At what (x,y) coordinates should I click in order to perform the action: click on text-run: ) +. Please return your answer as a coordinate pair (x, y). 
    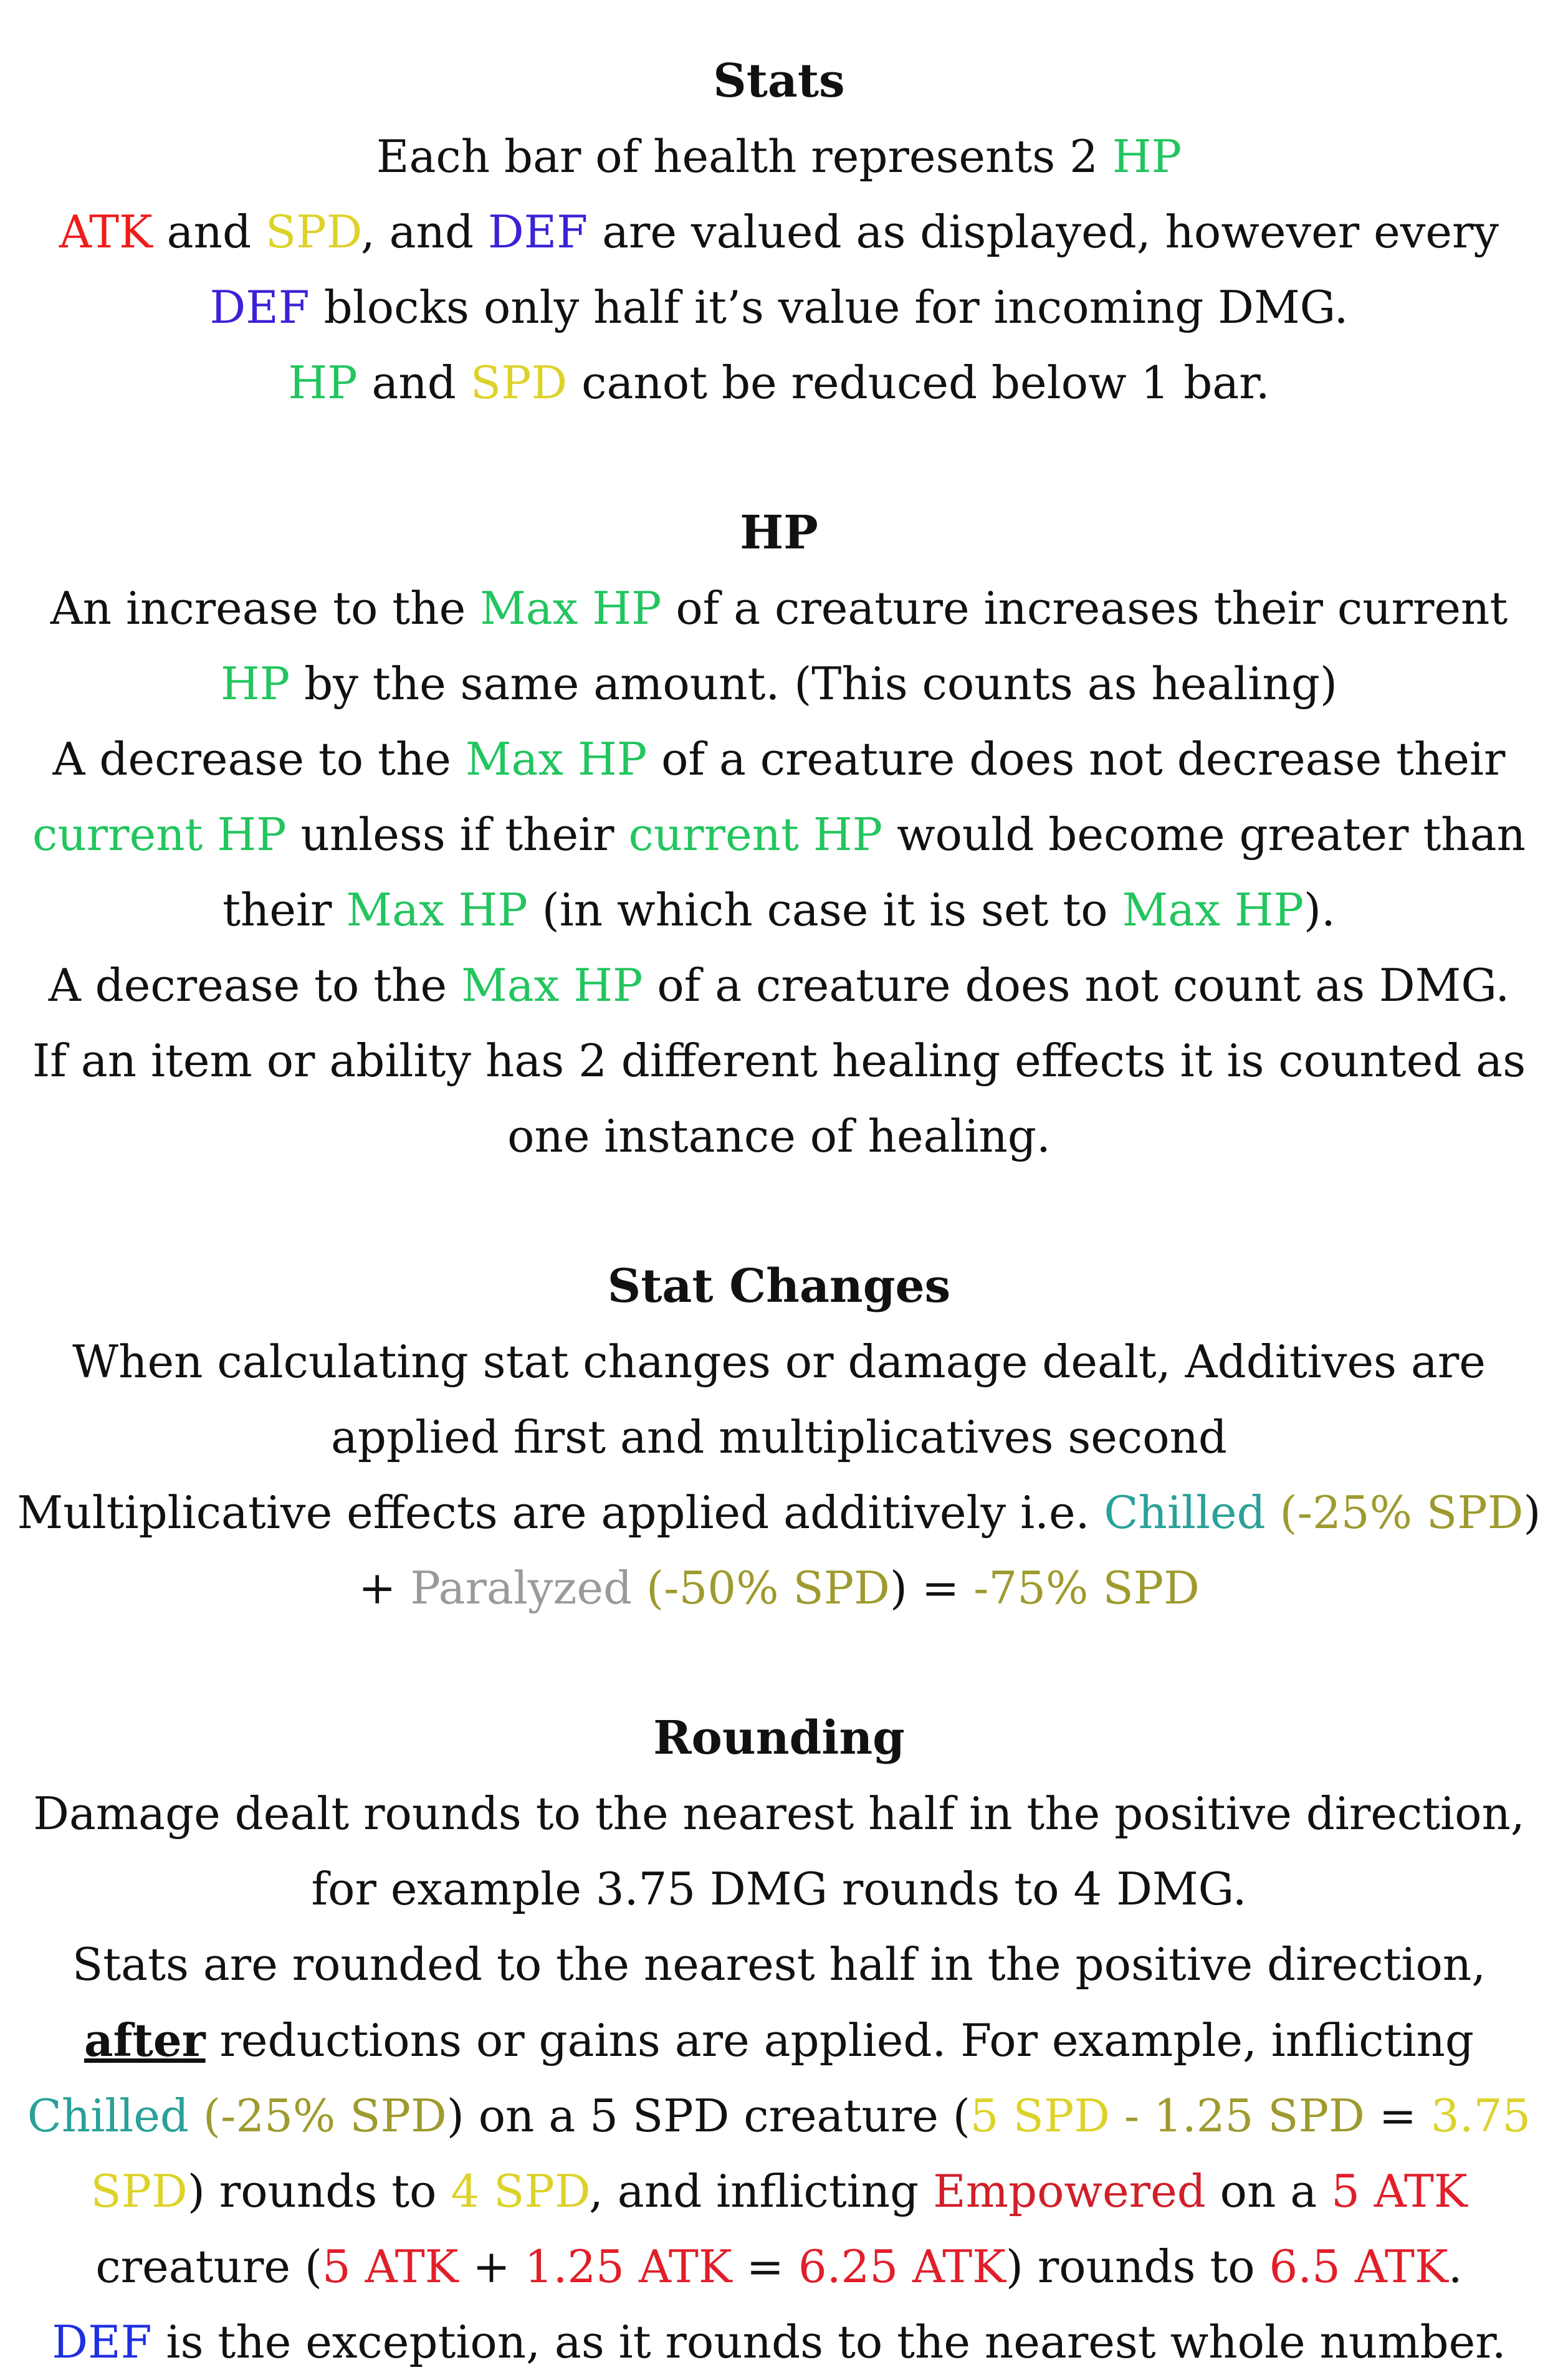
    Looking at the image, I should click on (949, 1550).